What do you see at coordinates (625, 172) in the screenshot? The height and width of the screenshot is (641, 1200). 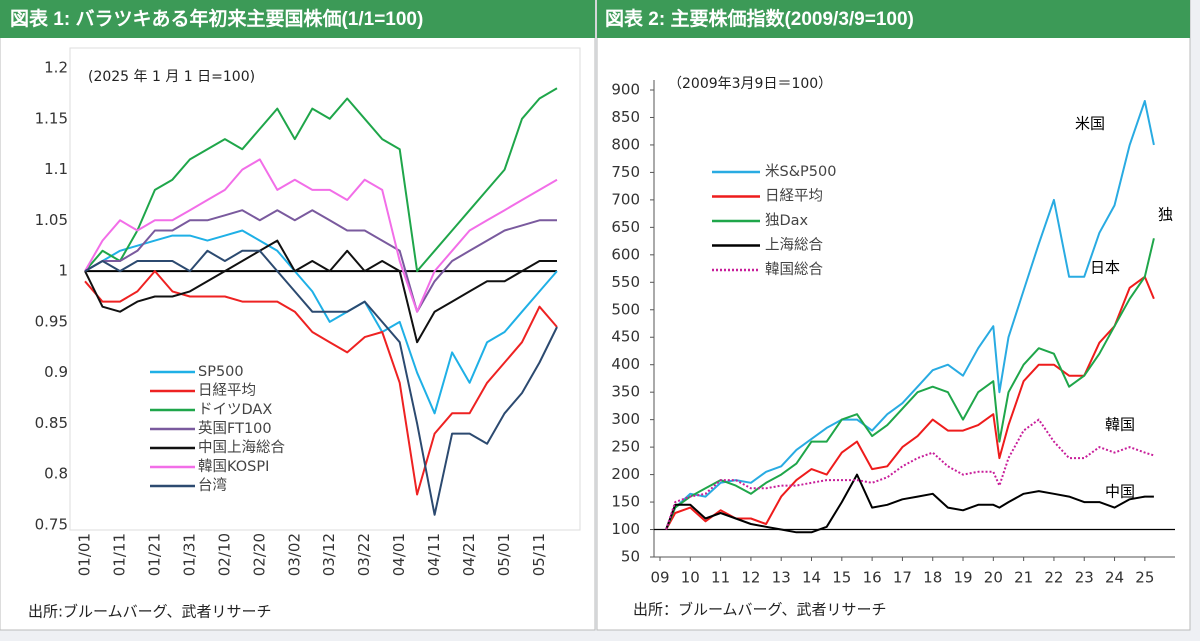 I see `y-tick-label: 750` at bounding box center [625, 172].